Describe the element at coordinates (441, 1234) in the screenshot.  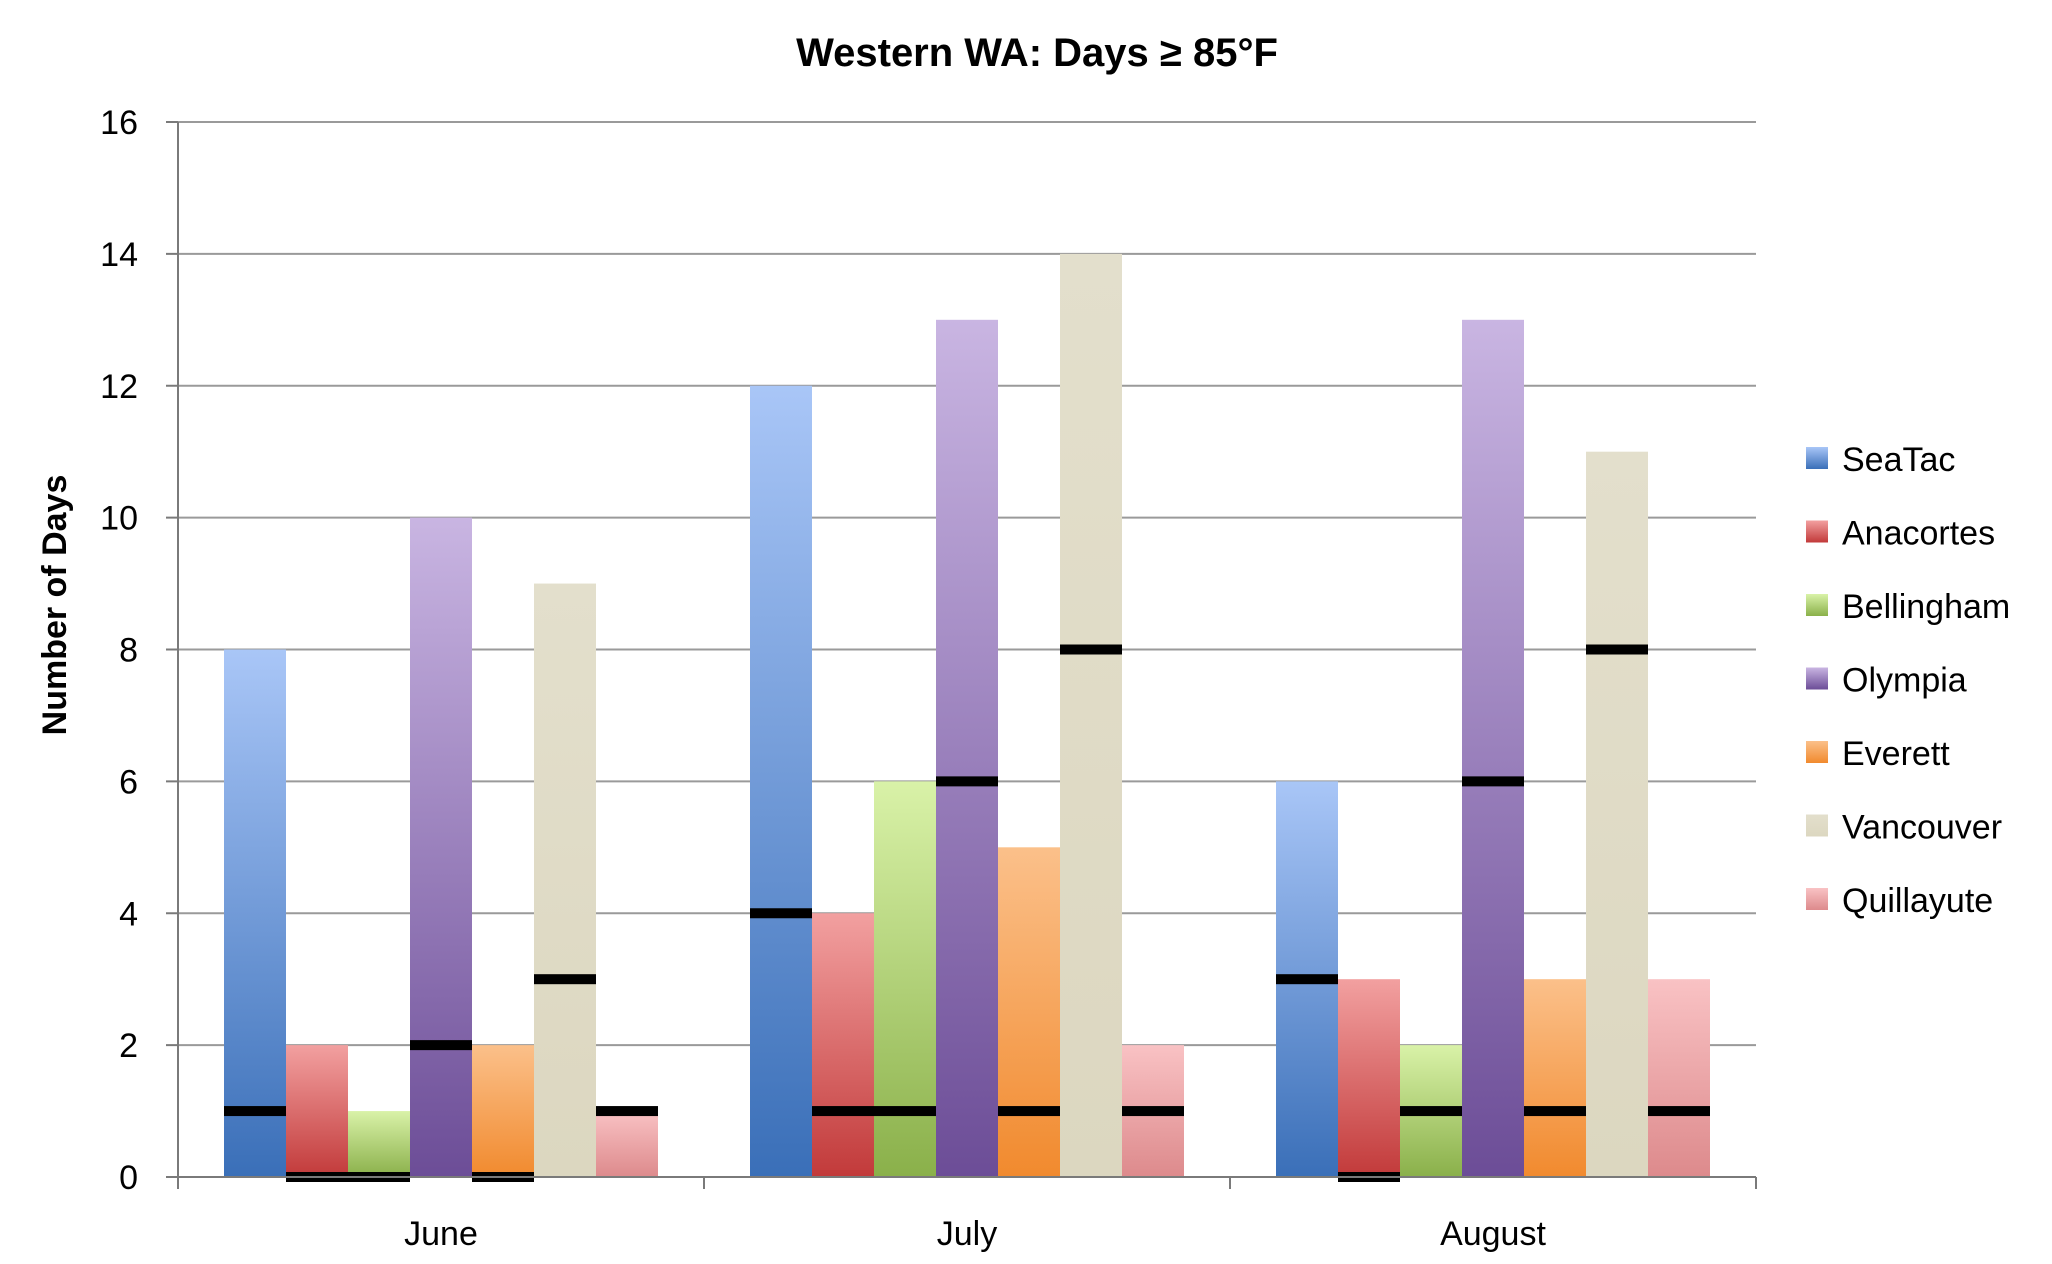
I see `x-category-label: June` at that location.